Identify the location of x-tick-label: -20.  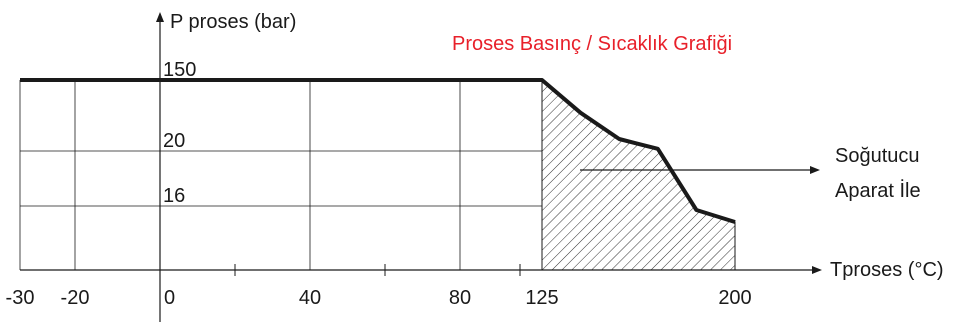
(75, 298).